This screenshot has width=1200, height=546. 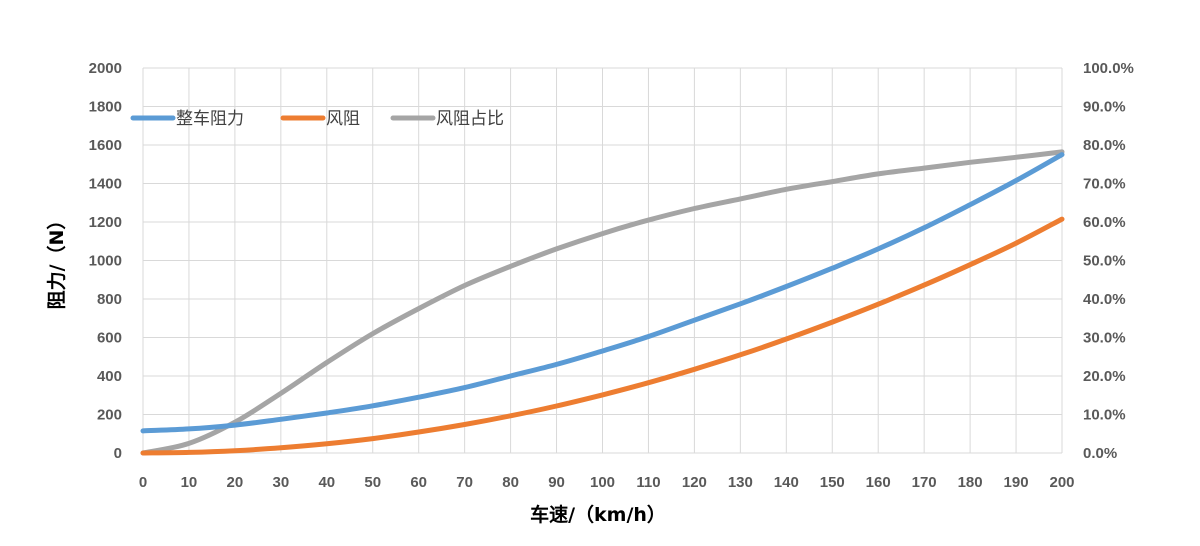 What do you see at coordinates (105, 222) in the screenshot?
I see `y-tick-label: 1200` at bounding box center [105, 222].